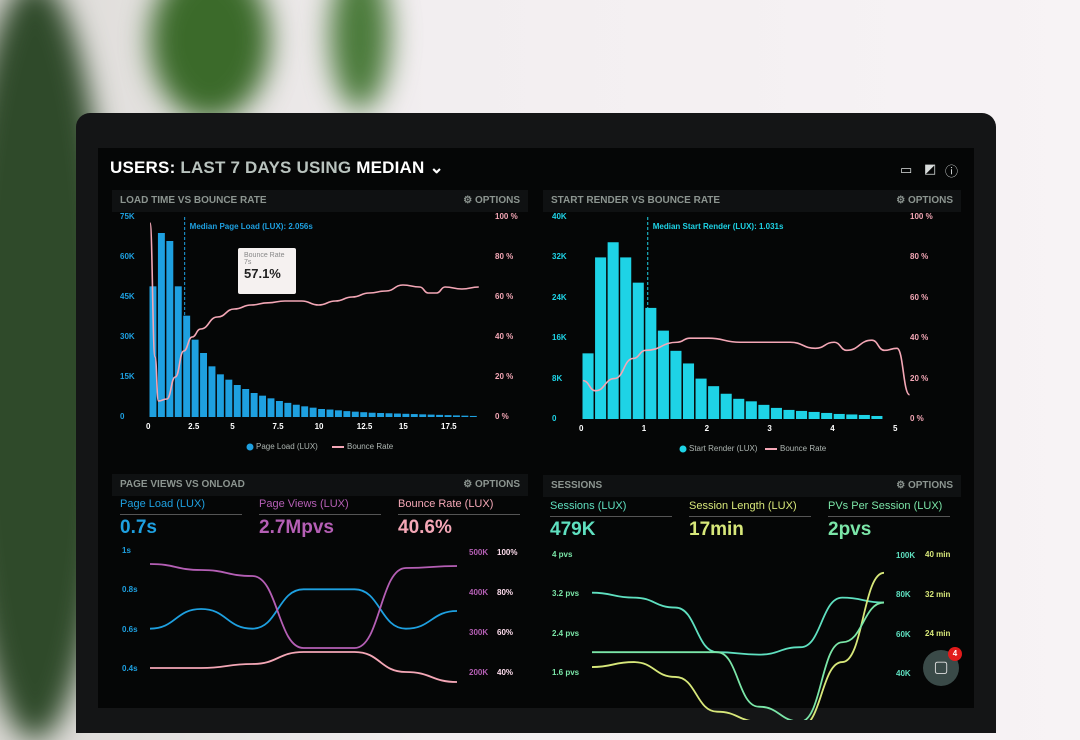 This screenshot has height=740, width=1080. I want to click on y-tick: 45K, so click(127, 296).